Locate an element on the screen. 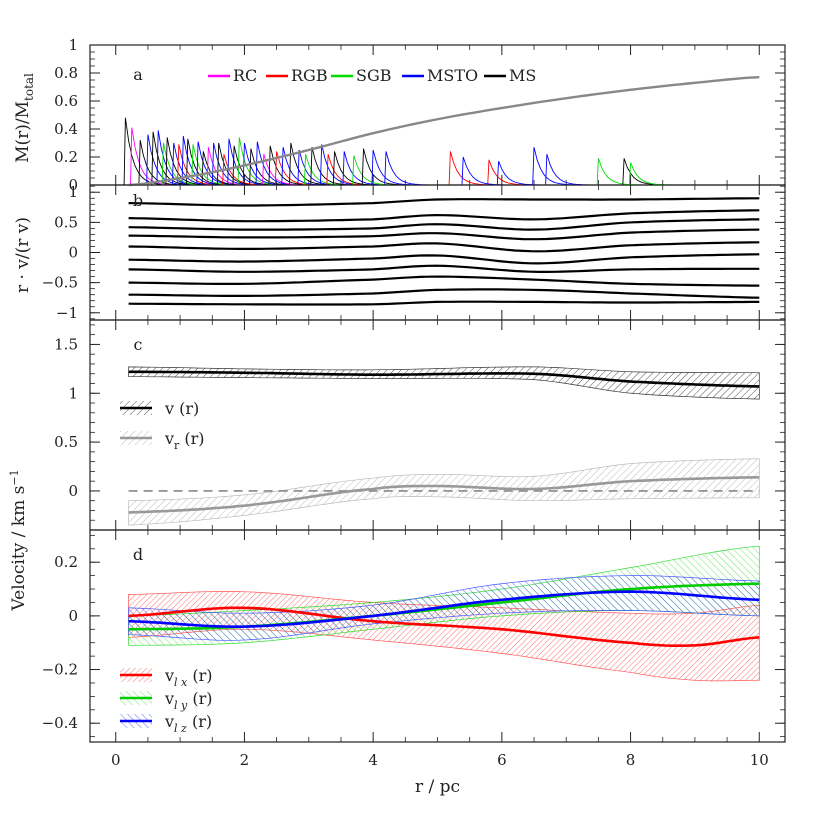 This screenshot has width=830, height=830. legend-label: vl x (r) is located at coordinates (188, 677).